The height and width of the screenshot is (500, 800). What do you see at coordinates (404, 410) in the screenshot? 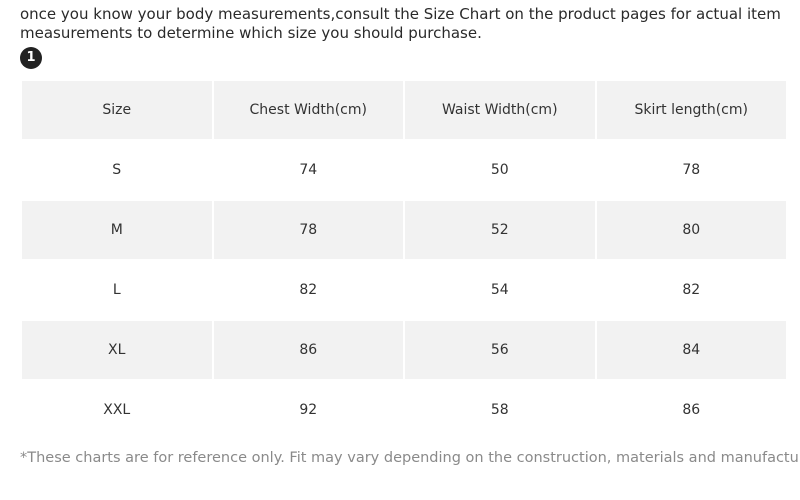
I see `table-row: XXL 92 58 86` at bounding box center [404, 410].